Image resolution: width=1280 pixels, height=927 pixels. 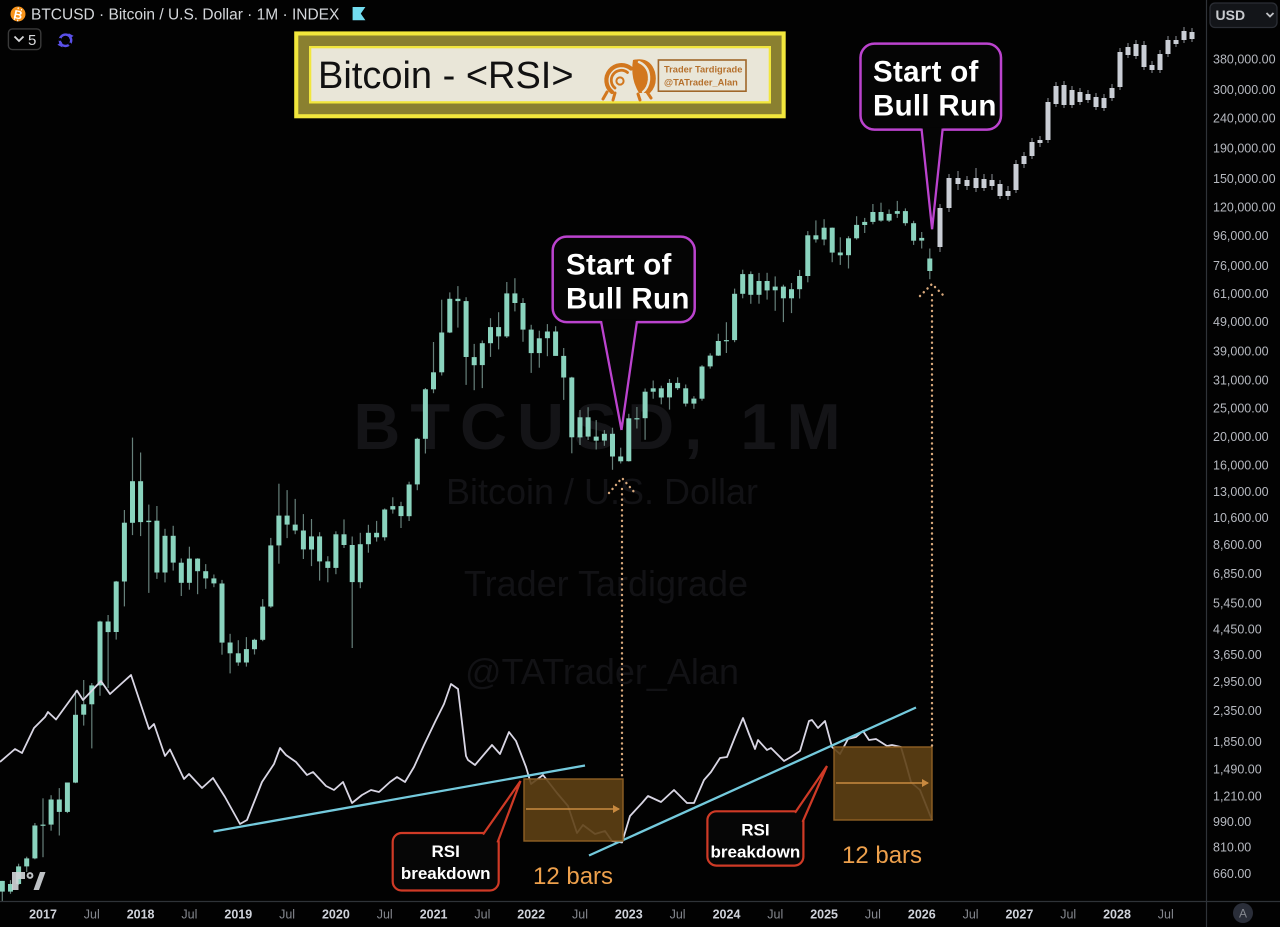 I want to click on svg-text: BTCUSD, 1M, so click(x=601, y=426).